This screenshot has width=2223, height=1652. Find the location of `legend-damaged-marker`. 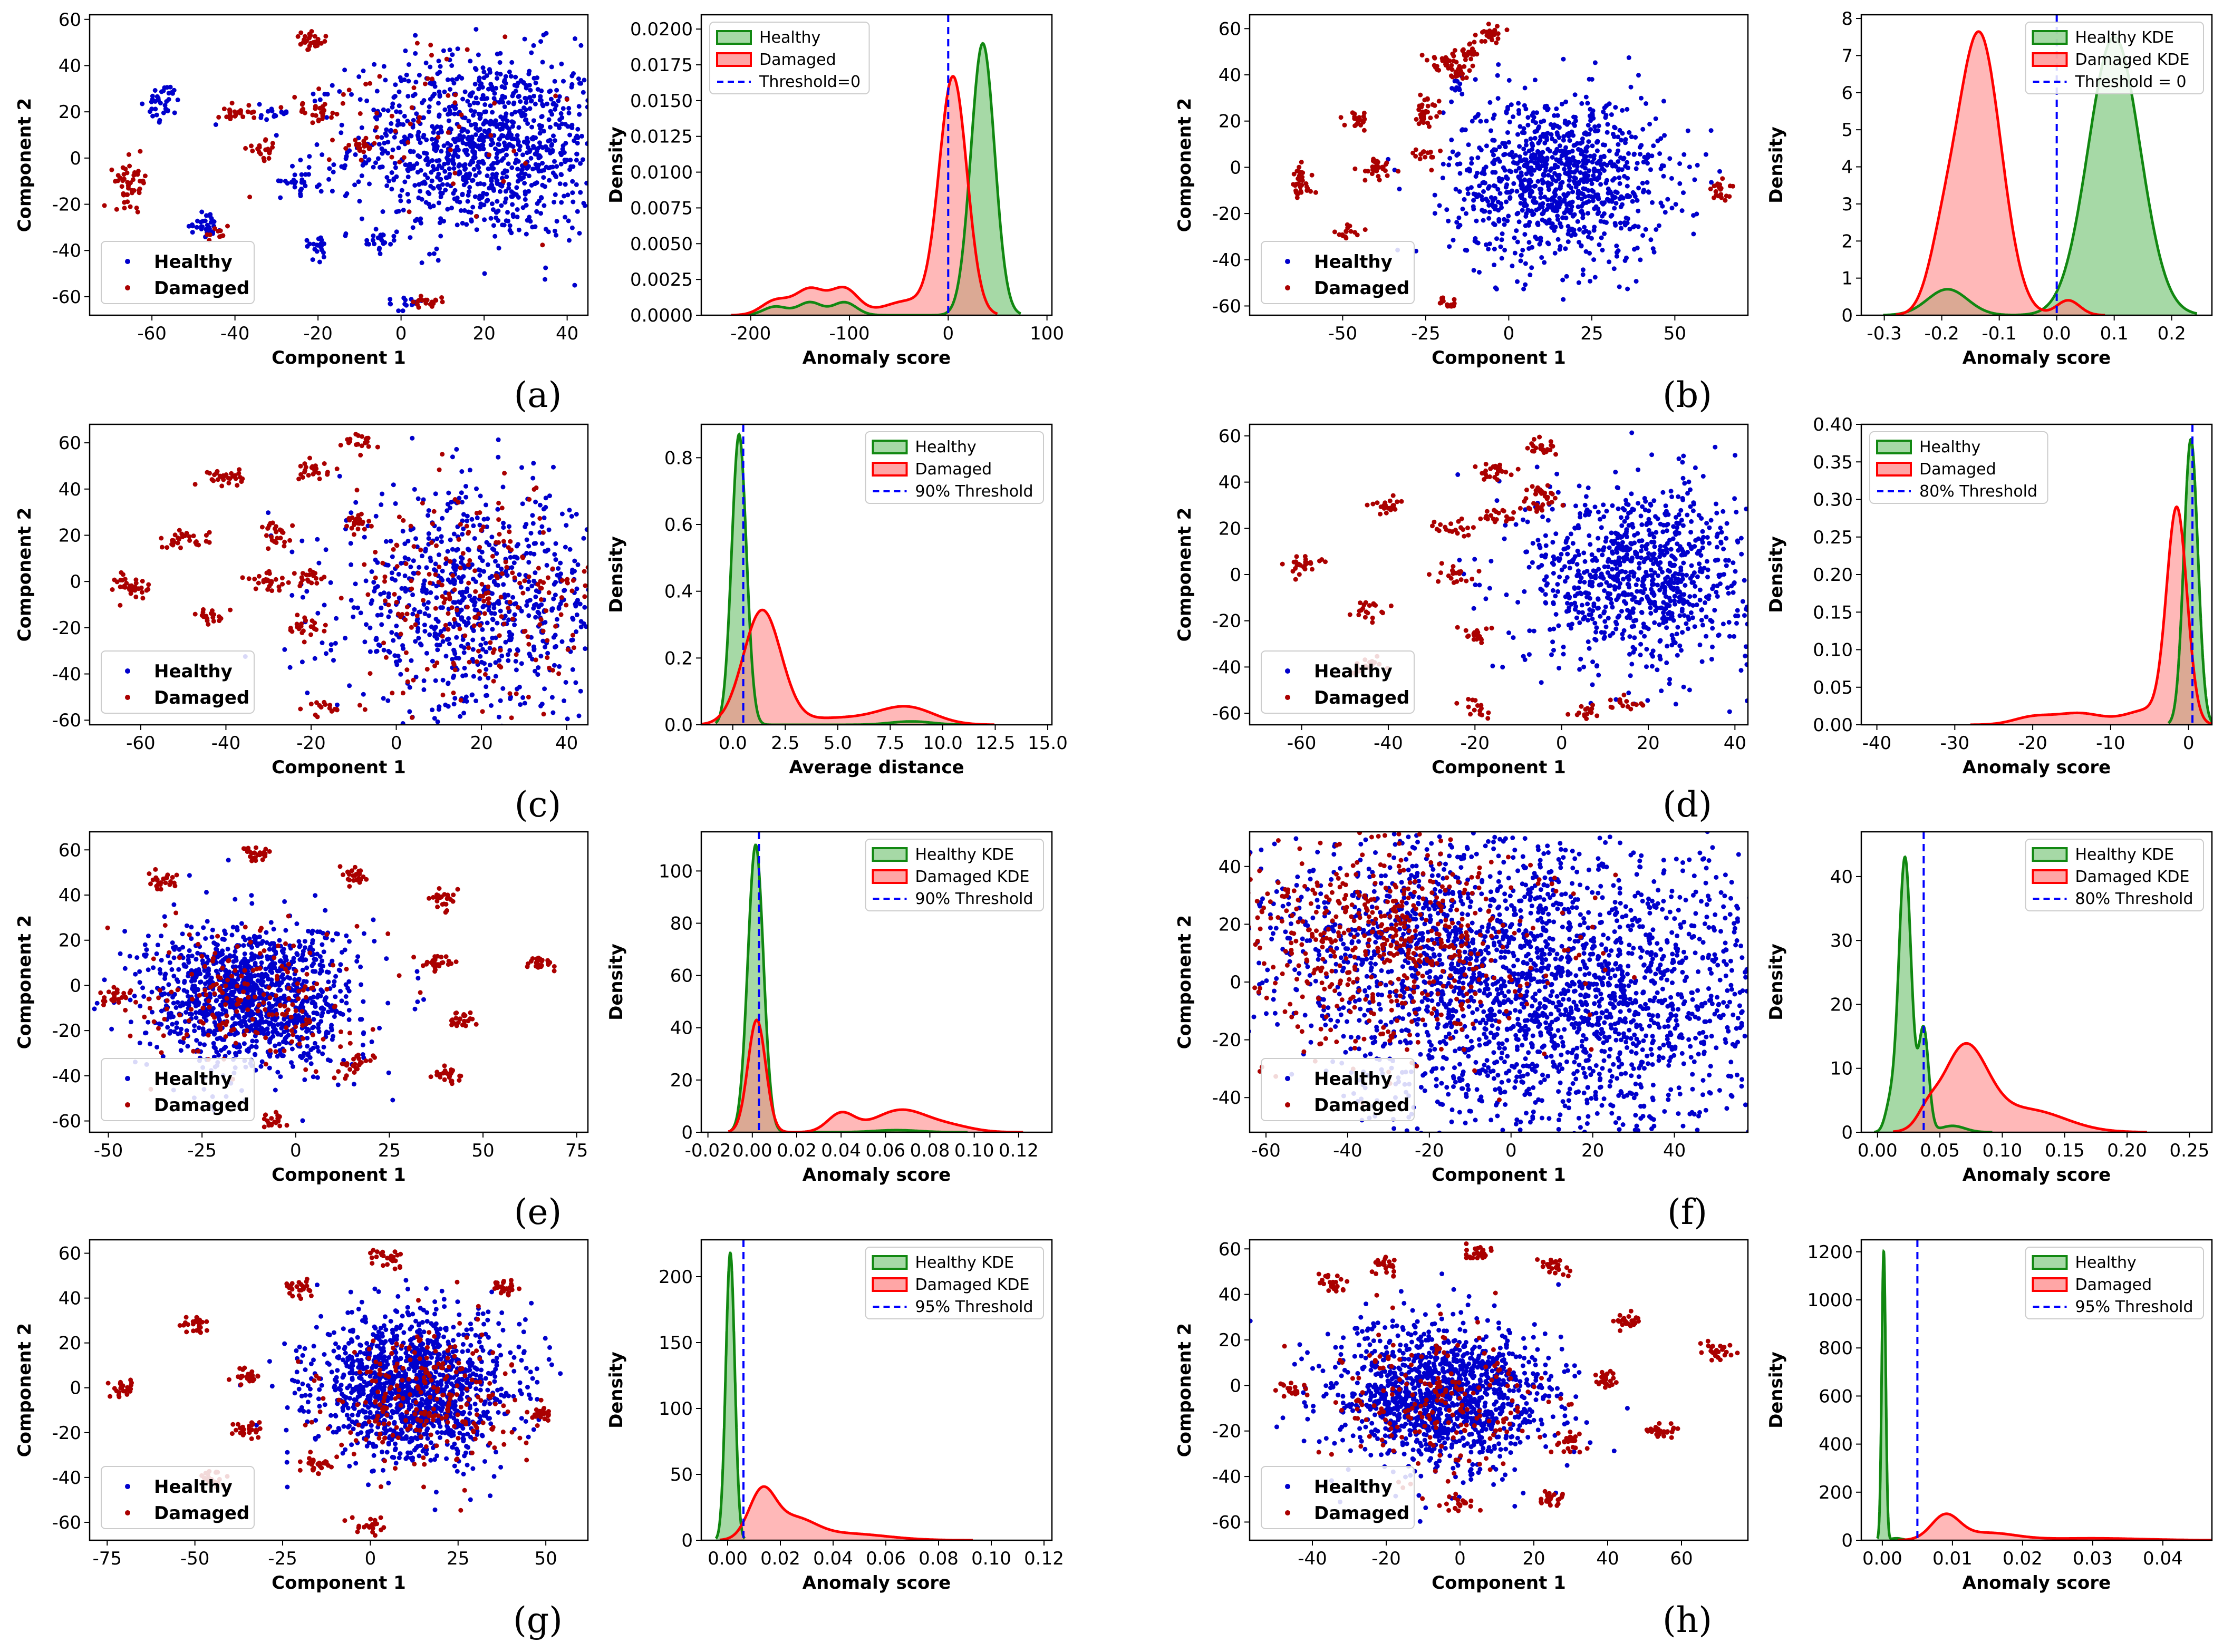

legend-damaged-marker is located at coordinates (1287, 288).